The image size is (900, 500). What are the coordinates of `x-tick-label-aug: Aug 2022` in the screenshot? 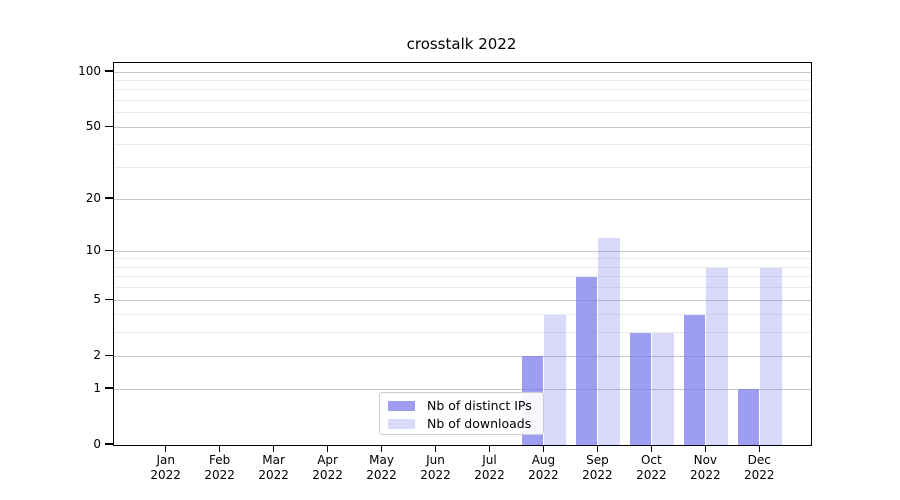 It's located at (543, 467).